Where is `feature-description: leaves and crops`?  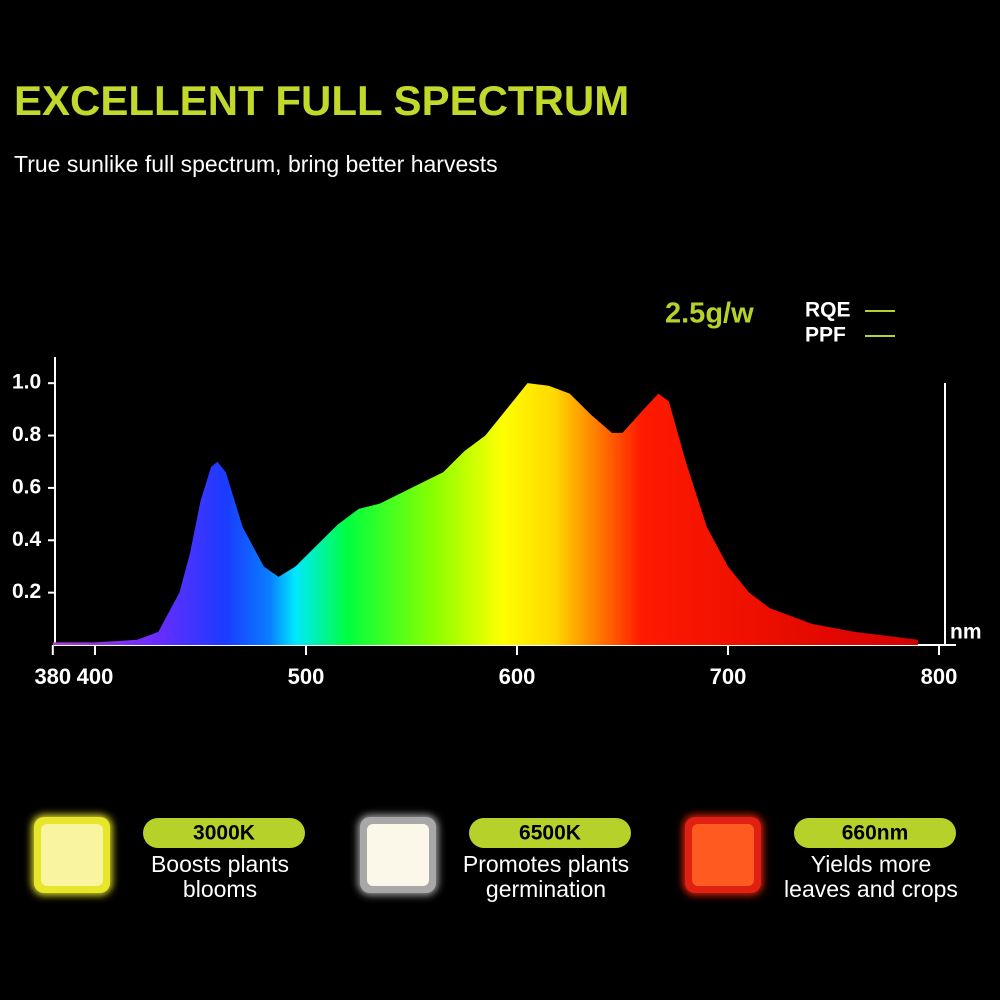 feature-description: leaves and crops is located at coordinates (871, 889).